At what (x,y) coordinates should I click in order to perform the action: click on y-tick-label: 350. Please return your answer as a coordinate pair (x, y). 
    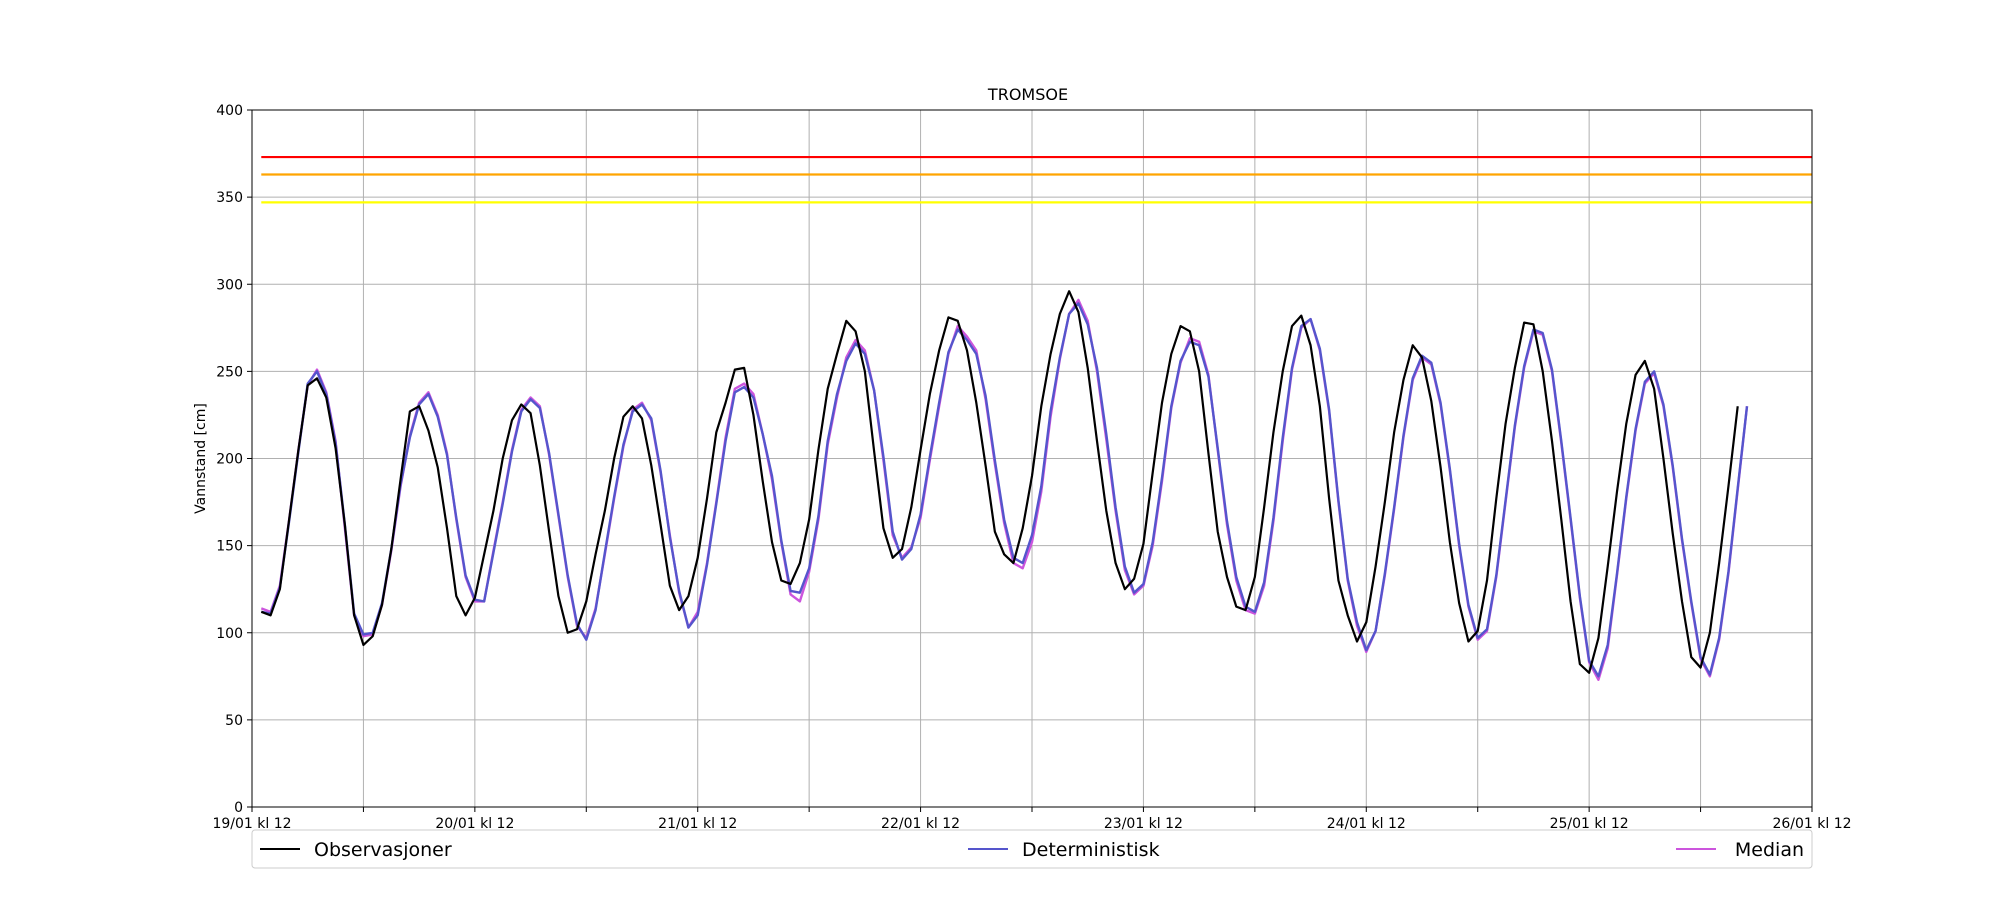
    Looking at the image, I should click on (229, 198).